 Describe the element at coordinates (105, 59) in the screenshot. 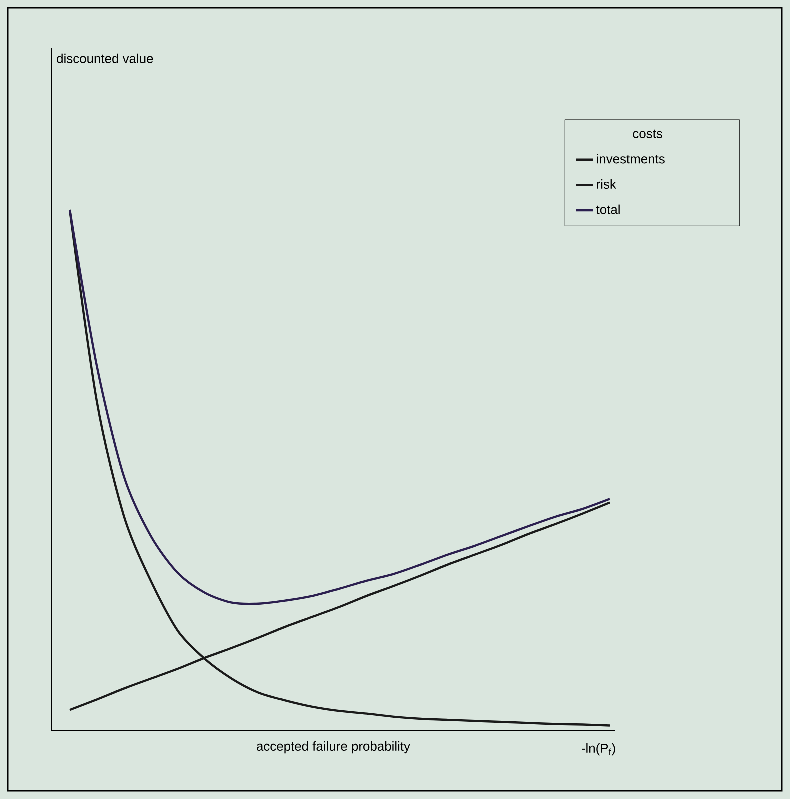

I see `text: discounted value` at that location.